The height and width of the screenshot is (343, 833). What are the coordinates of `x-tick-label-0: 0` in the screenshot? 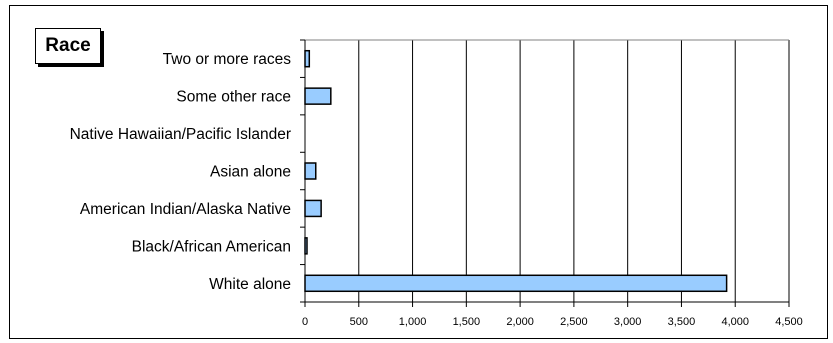 It's located at (305, 322).